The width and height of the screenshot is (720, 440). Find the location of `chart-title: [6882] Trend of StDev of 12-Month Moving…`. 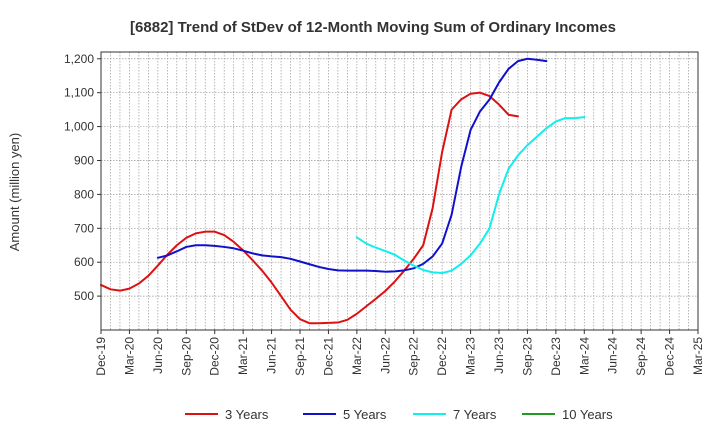

chart-title: [6882] Trend of StDev of 12-Month Moving… is located at coordinates (373, 27).